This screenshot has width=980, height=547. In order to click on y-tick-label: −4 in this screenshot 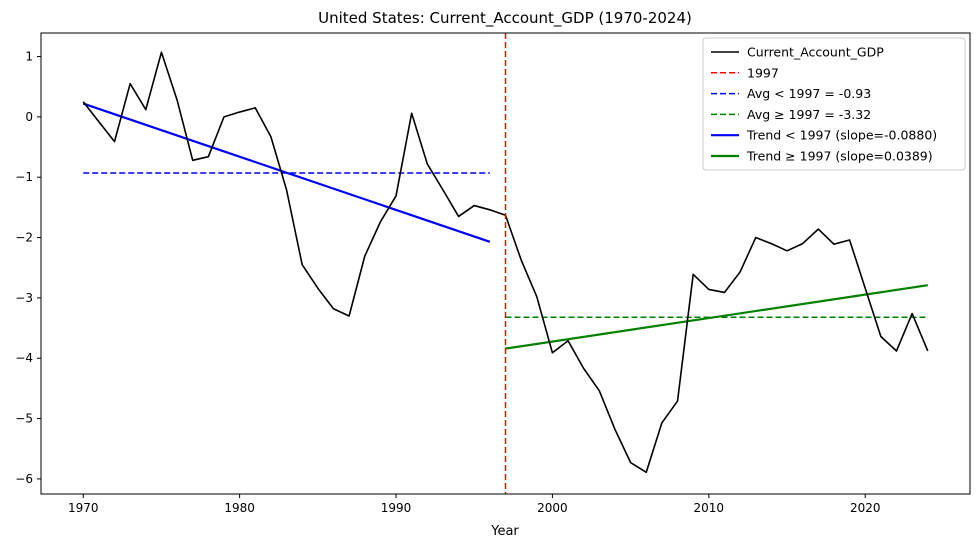, I will do `click(24, 358)`.